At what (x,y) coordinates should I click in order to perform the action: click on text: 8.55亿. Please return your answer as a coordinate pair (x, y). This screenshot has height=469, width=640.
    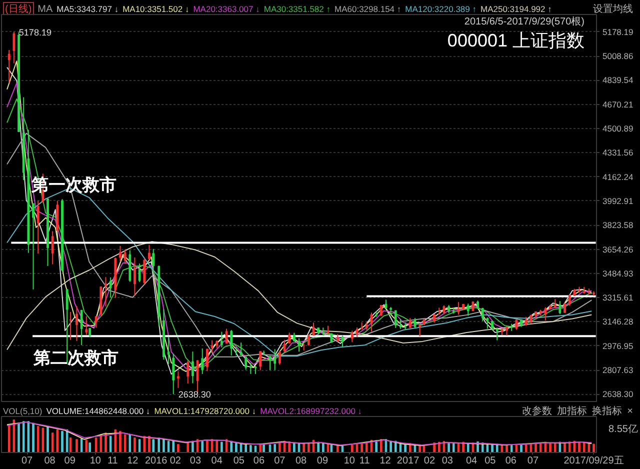
    Looking at the image, I should click on (623, 429).